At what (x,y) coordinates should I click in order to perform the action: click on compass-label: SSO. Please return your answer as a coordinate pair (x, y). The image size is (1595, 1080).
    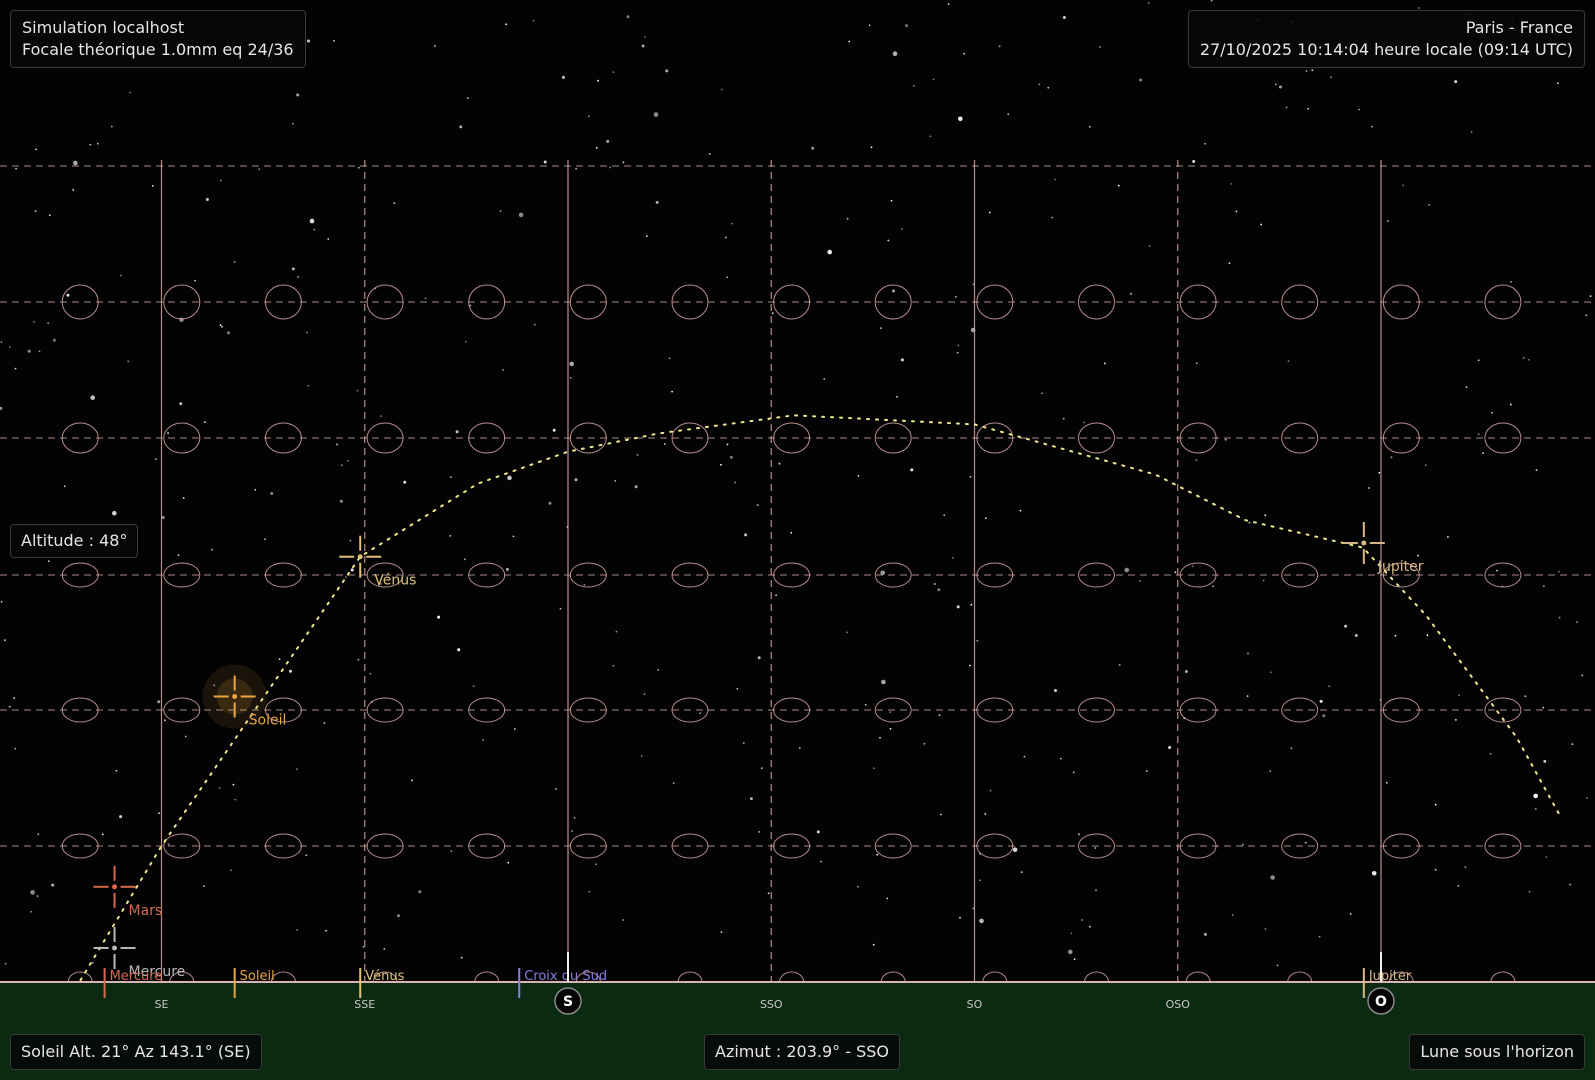
    Looking at the image, I should click on (771, 1004).